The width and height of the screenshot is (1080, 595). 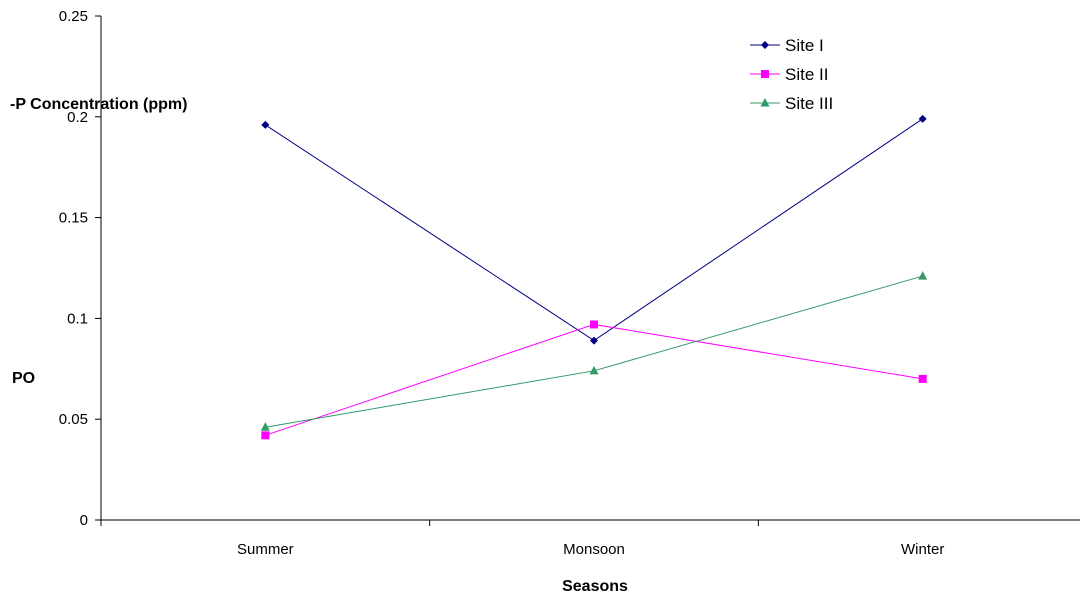 What do you see at coordinates (73, 419) in the screenshot?
I see `y-tick-label: 0.05` at bounding box center [73, 419].